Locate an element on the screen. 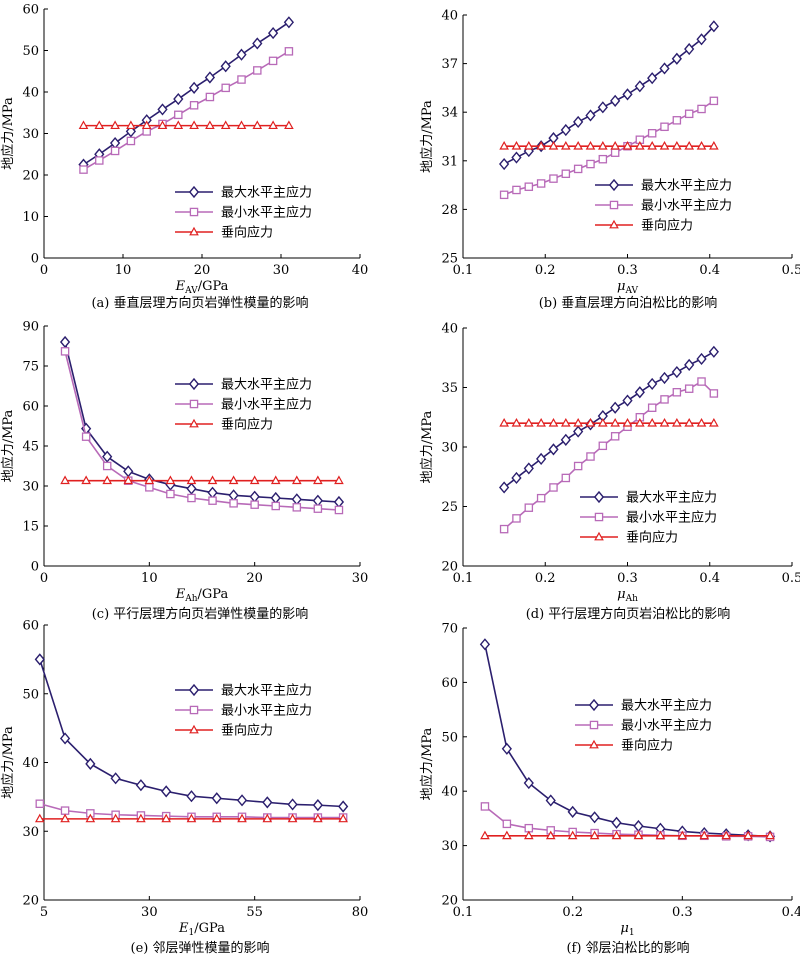 The width and height of the screenshot is (800, 962). chart-caption: (c) 平行层理方向页岩弹性模量的影响 is located at coordinates (200, 614).